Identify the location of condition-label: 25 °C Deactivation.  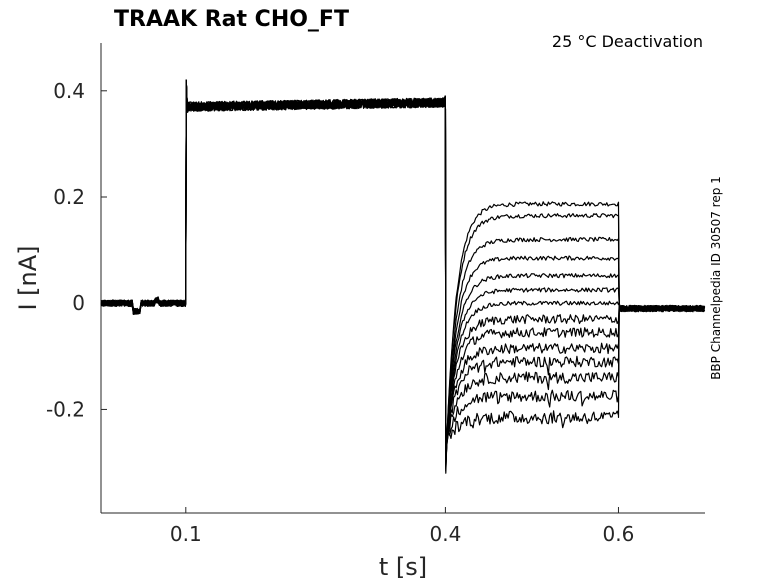
(627, 41).